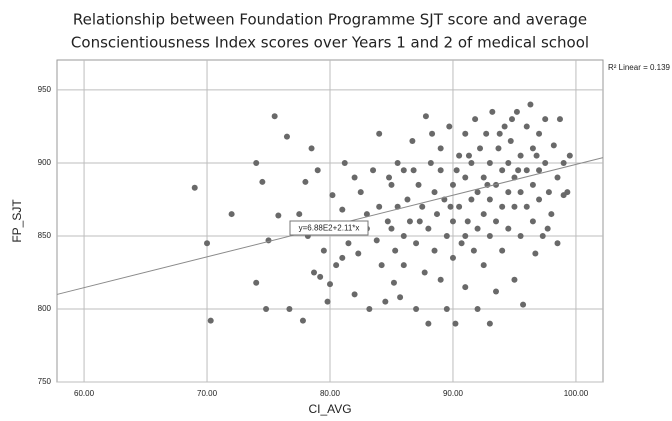  What do you see at coordinates (329, 409) in the screenshot?
I see `x-axis-label: CI_AVG` at bounding box center [329, 409].